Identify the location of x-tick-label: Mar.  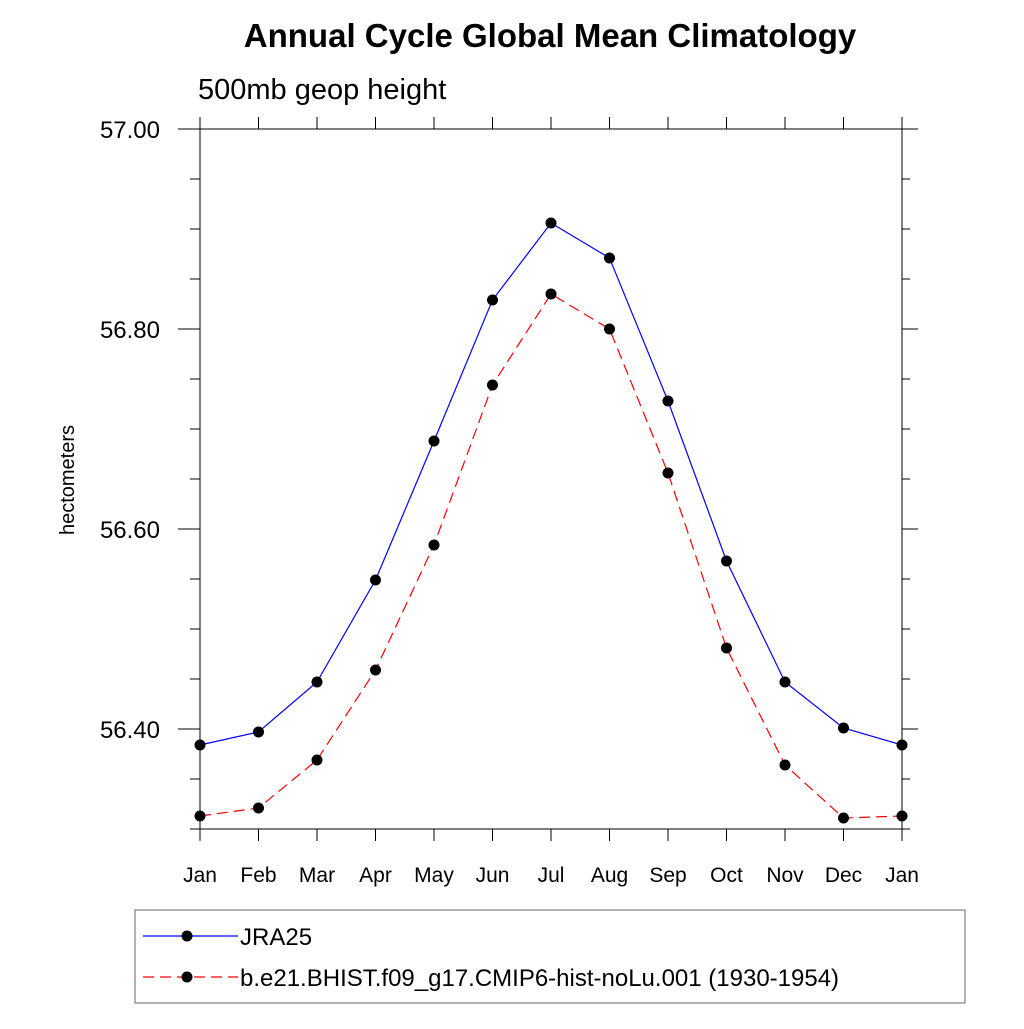
(317, 875).